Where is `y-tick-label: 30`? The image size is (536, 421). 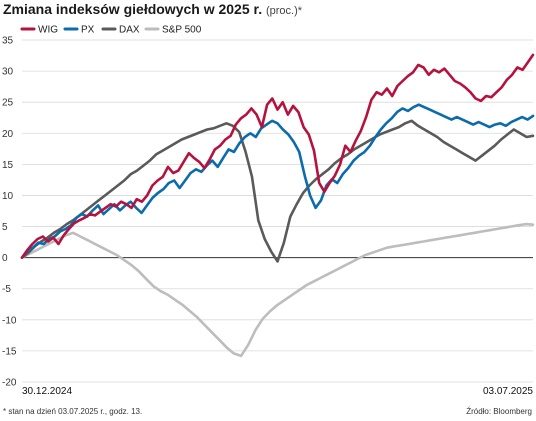 y-tick-label: 30 is located at coordinates (8, 72).